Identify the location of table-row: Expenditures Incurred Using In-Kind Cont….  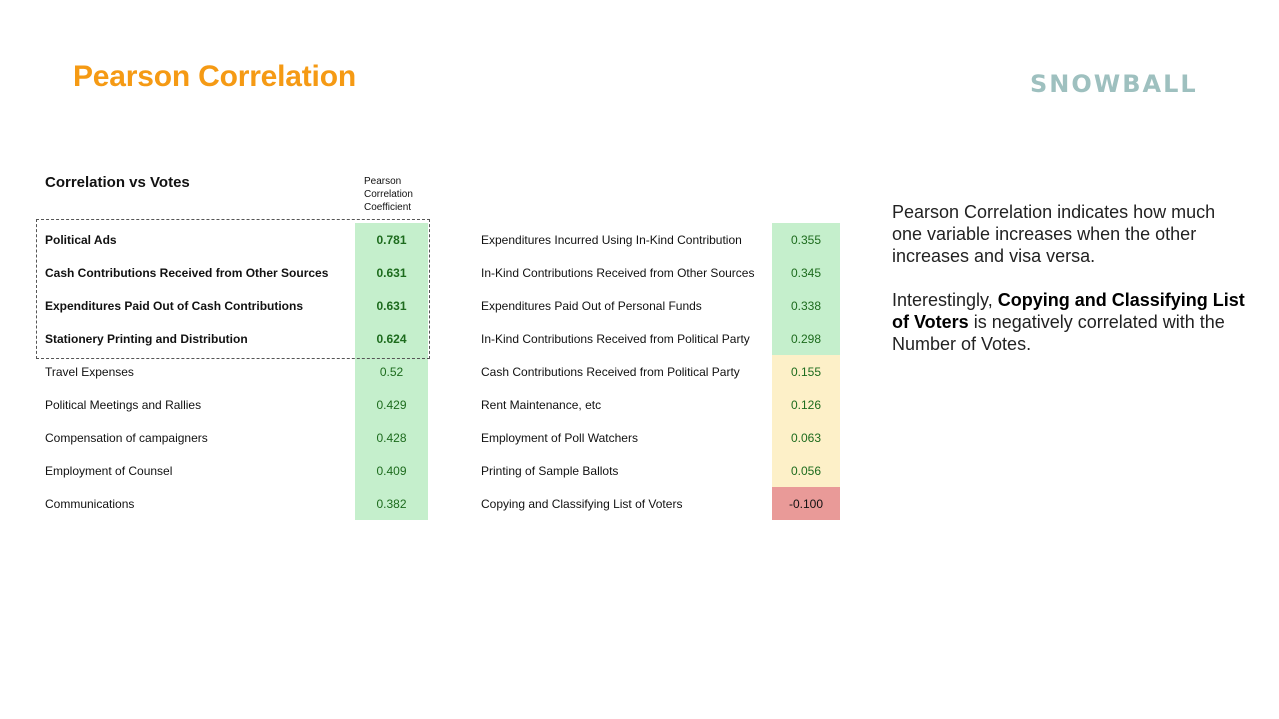
(660, 239).